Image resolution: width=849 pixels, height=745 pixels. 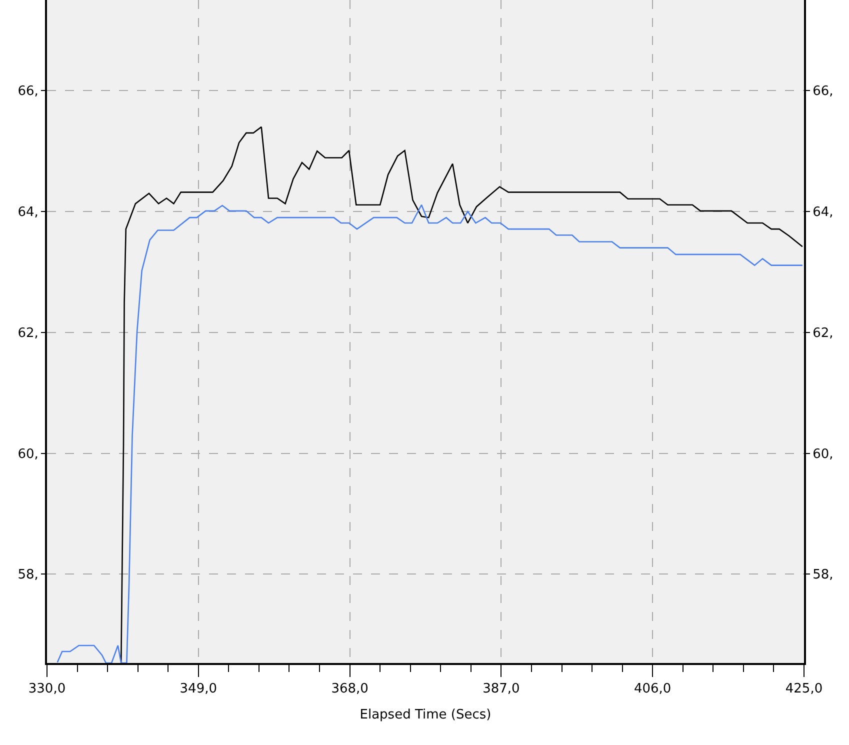 I want to click on y-tick-label: 62,, so click(x=28, y=333).